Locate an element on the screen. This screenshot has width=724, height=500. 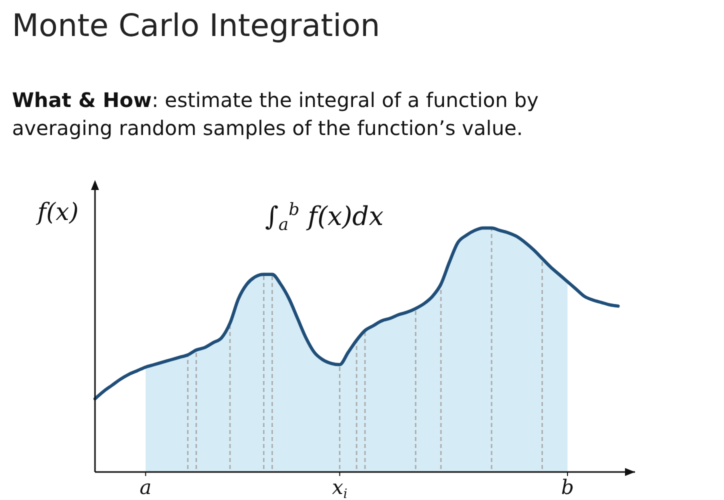
x-tick-label: a is located at coordinates (146, 487).